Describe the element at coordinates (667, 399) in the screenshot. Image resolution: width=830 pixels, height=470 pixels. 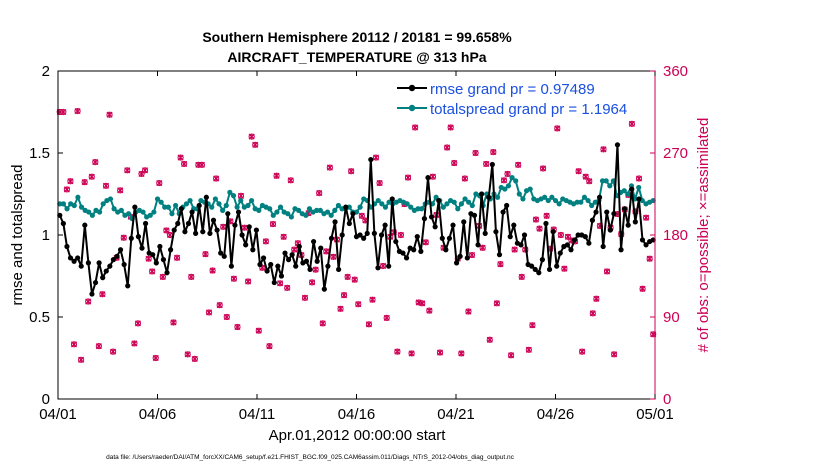
I see `y-right-tick-label: 0` at that location.